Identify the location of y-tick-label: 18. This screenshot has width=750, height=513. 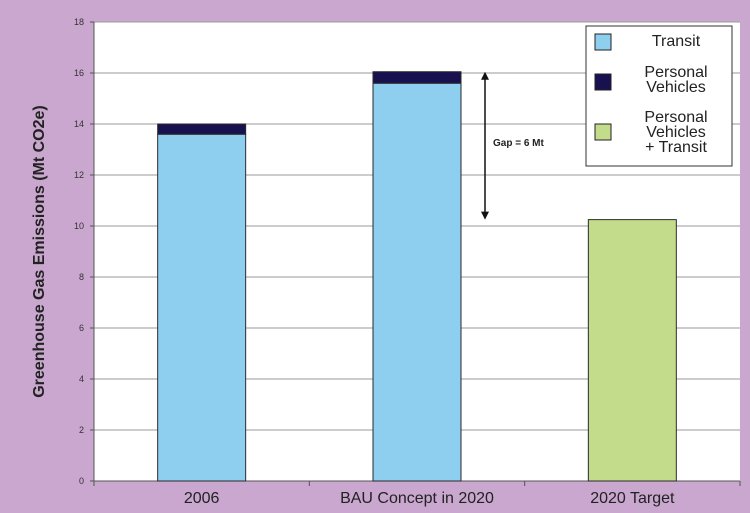
(79, 22).